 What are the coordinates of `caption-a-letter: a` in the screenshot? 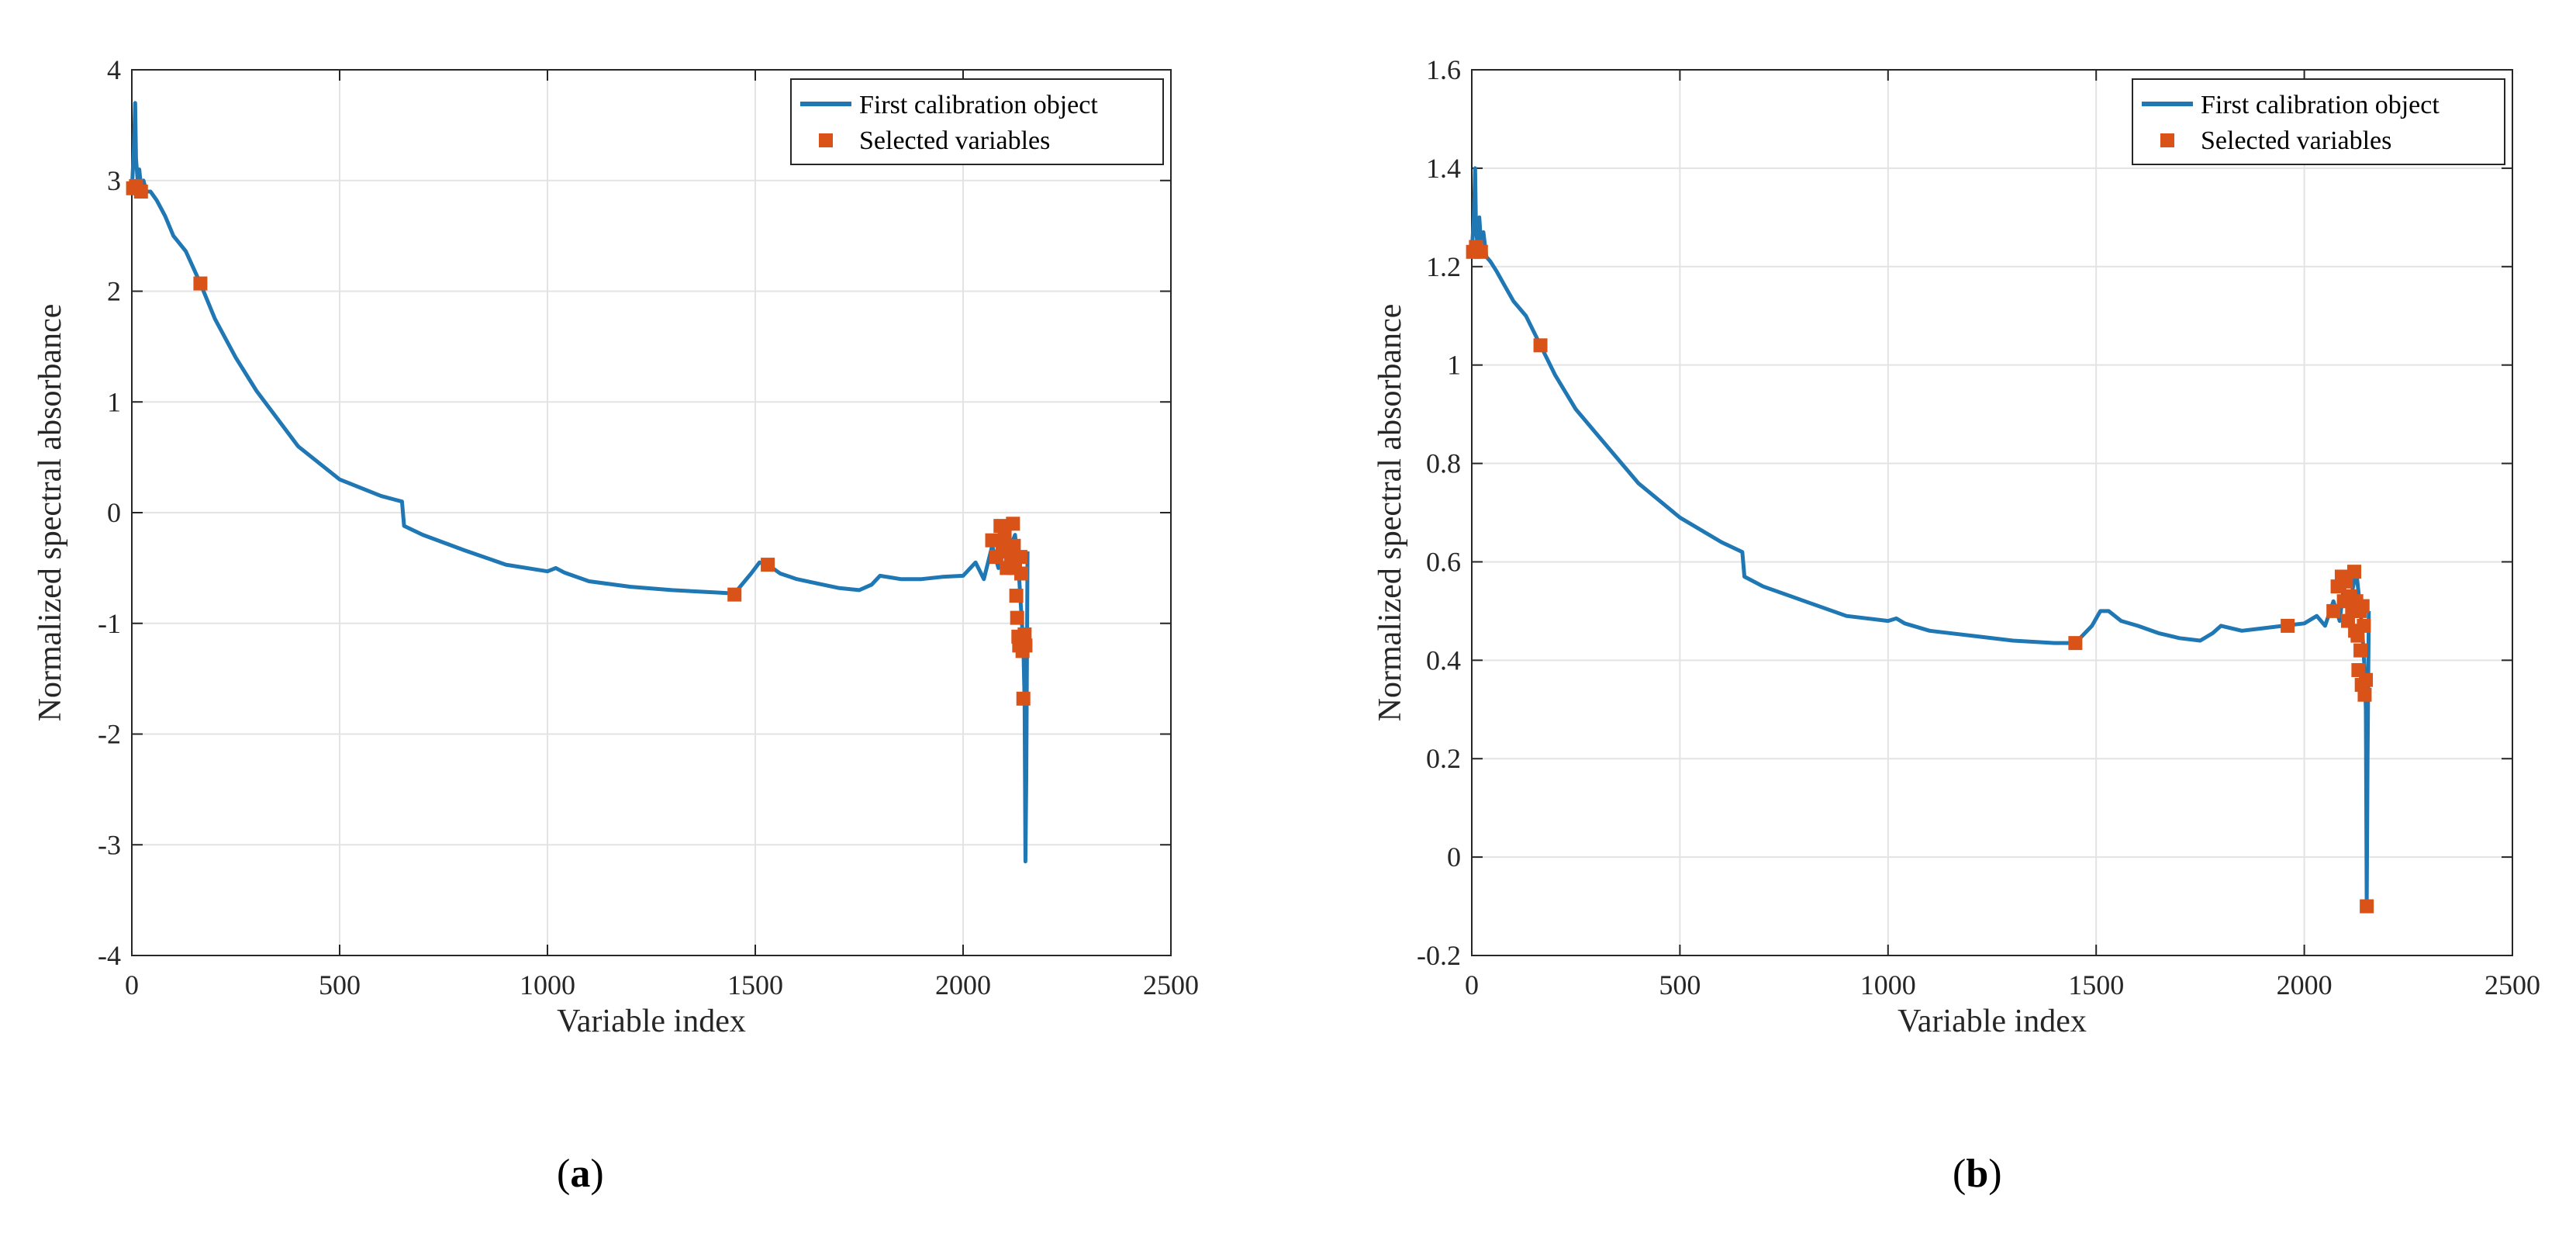 It's located at (580, 1174).